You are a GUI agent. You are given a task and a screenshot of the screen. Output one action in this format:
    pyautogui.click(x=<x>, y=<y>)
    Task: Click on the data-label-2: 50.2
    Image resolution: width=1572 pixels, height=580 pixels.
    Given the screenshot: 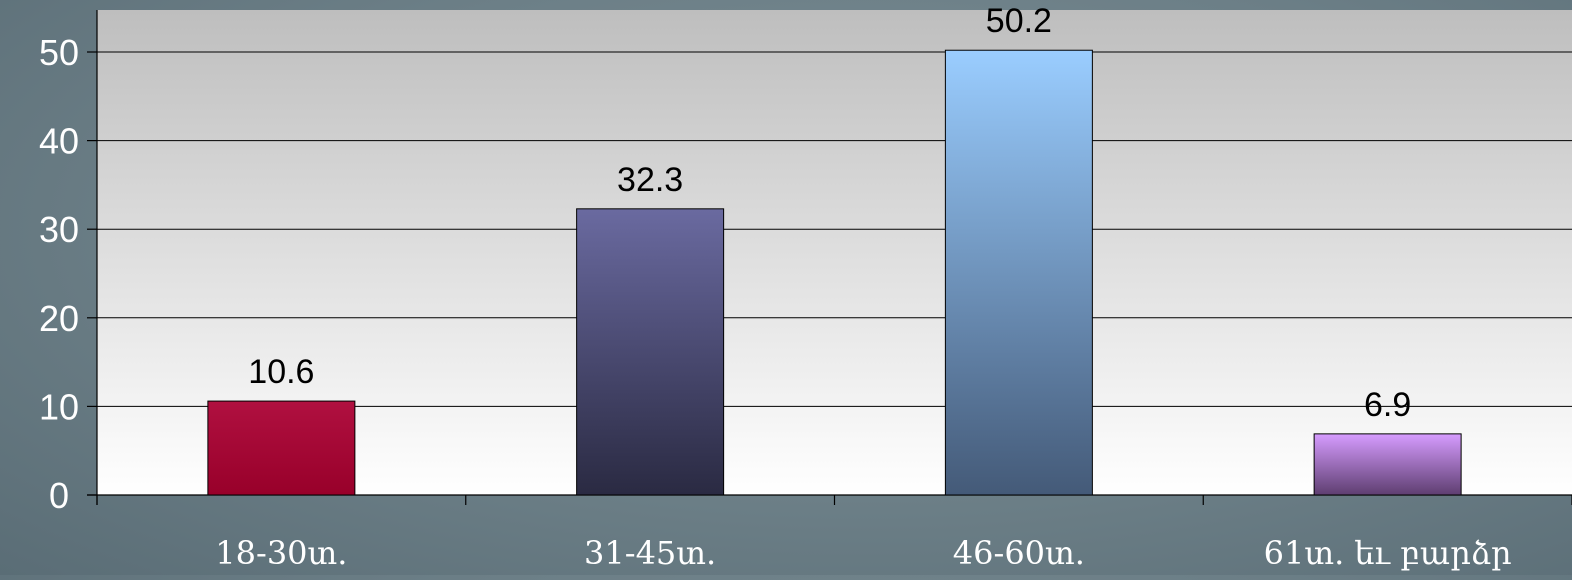 What is the action you would take?
    pyautogui.click(x=1019, y=21)
    